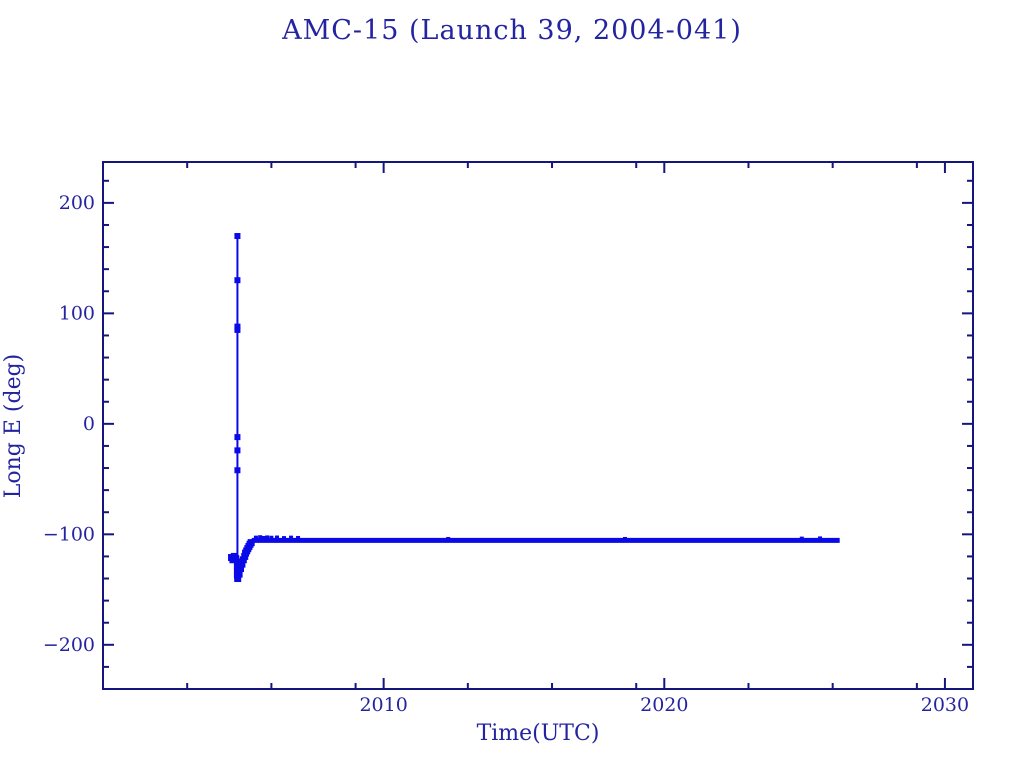  Describe the element at coordinates (511, 30) in the screenshot. I see `chart-title: AMC-15 (Launch 39, 2004-041)` at that location.